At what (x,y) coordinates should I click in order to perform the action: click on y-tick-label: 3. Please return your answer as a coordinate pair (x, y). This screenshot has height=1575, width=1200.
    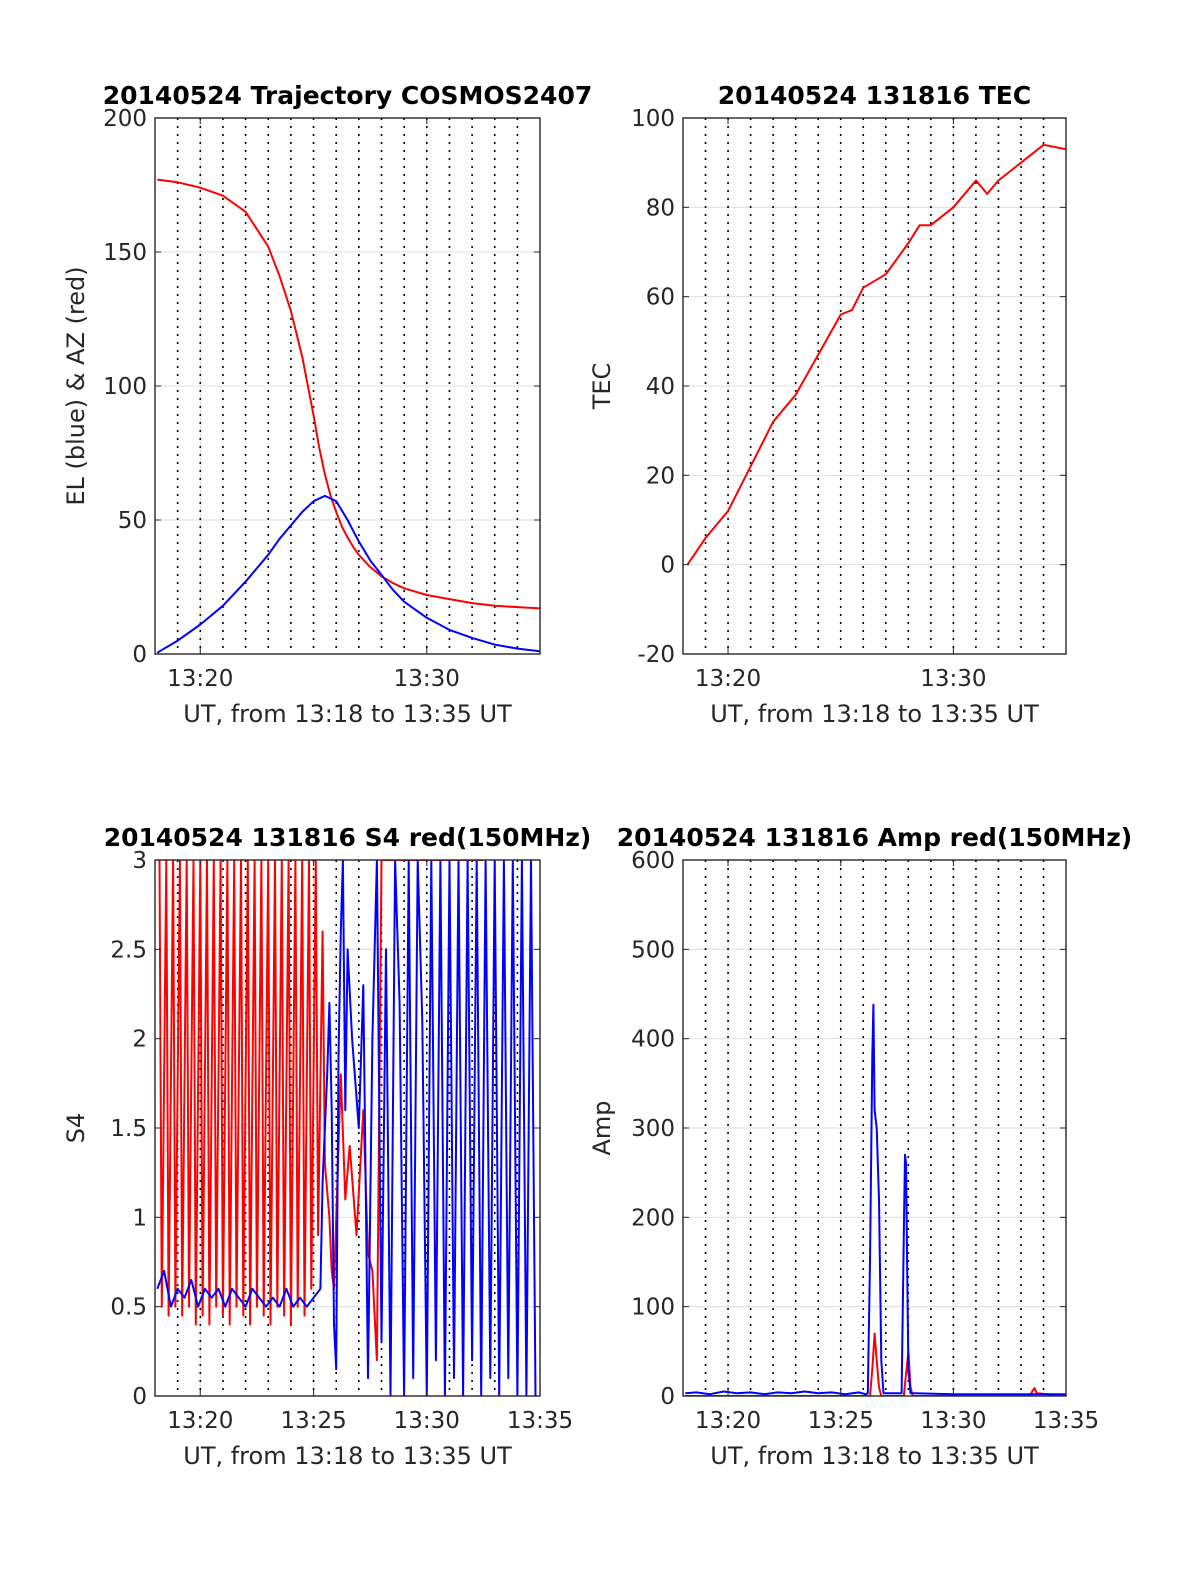
    Looking at the image, I should click on (139, 861).